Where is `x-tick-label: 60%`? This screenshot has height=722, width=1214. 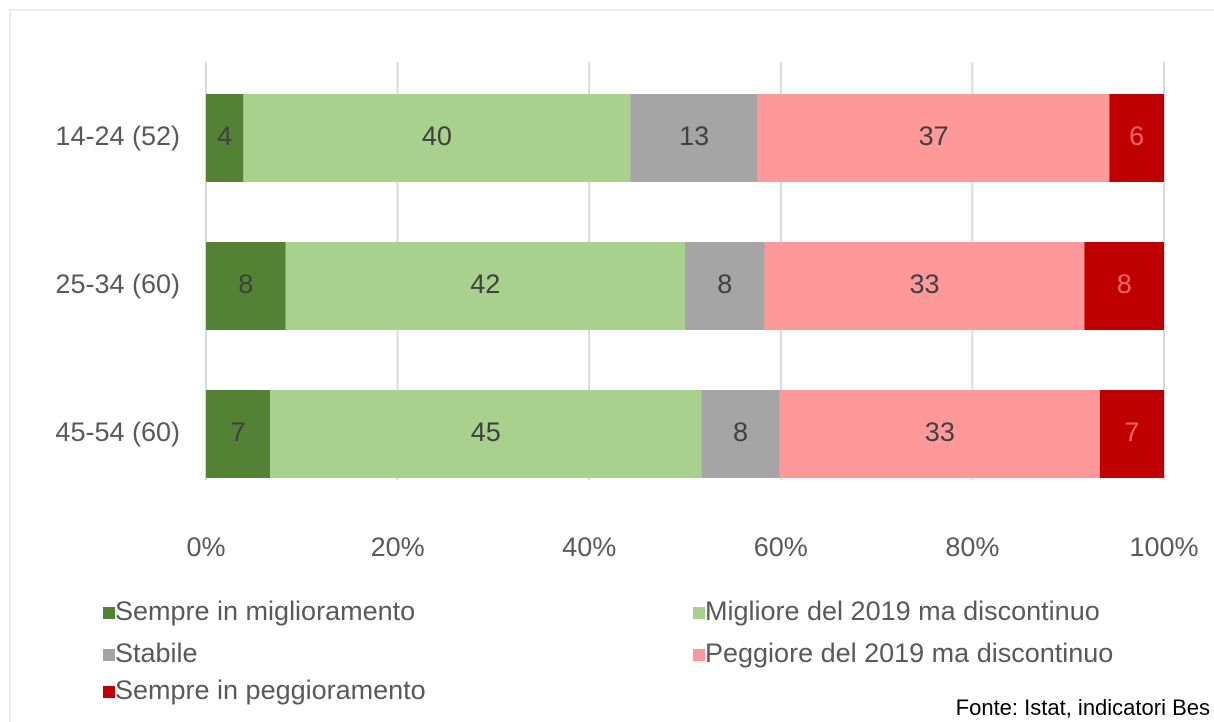 x-tick-label: 60% is located at coordinates (781, 547).